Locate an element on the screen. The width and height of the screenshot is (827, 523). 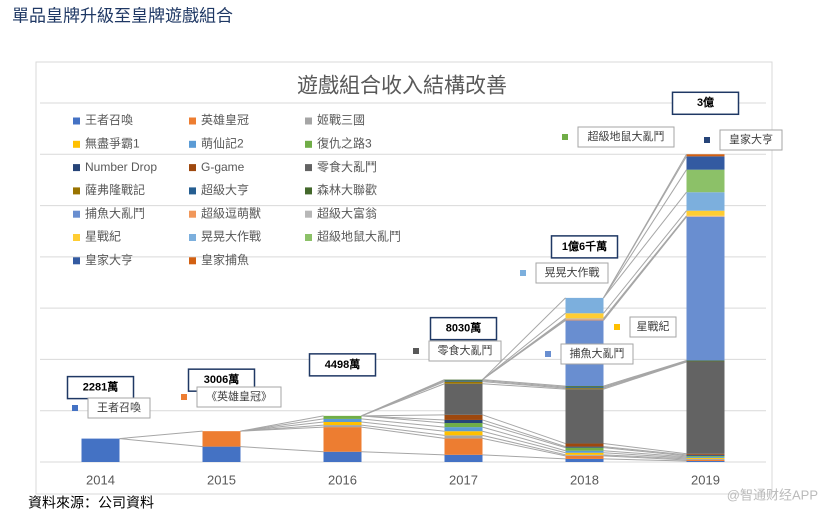
x-tick-label: 2016 is located at coordinates (342, 479).